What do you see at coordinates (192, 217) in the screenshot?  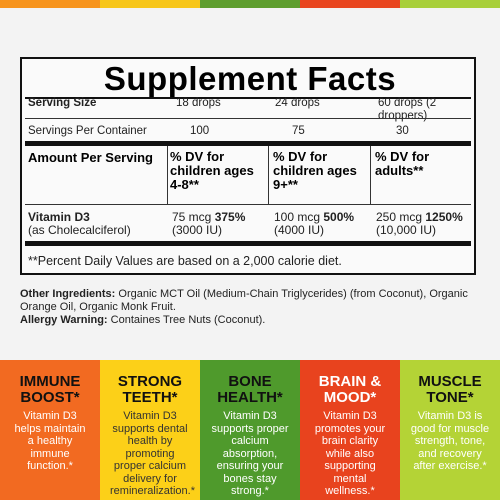 I see `amount: 75 mcg` at bounding box center [192, 217].